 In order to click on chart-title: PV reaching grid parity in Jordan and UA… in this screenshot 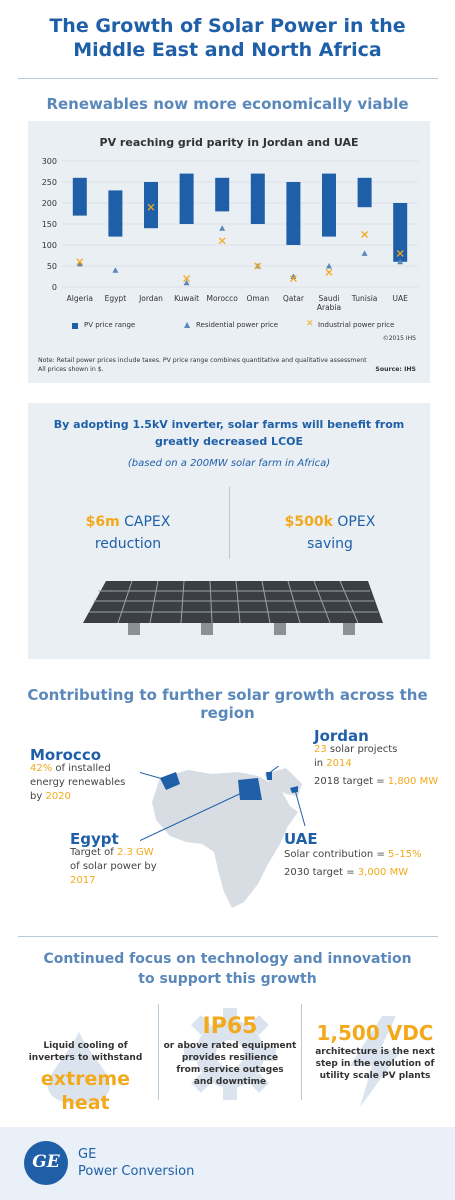, I will do `click(229, 142)`.